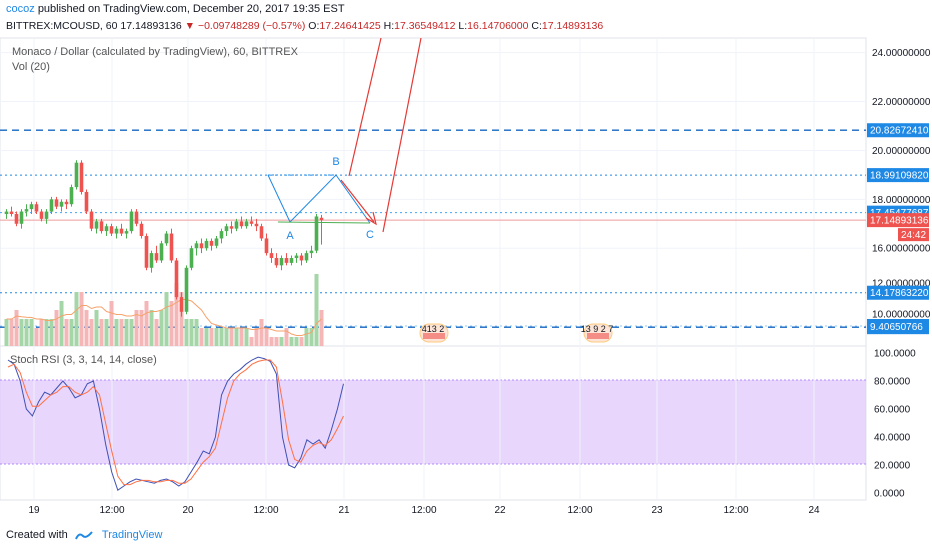  Describe the element at coordinates (20, 9) in the screenshot. I see `author-link: cocoz` at that location.